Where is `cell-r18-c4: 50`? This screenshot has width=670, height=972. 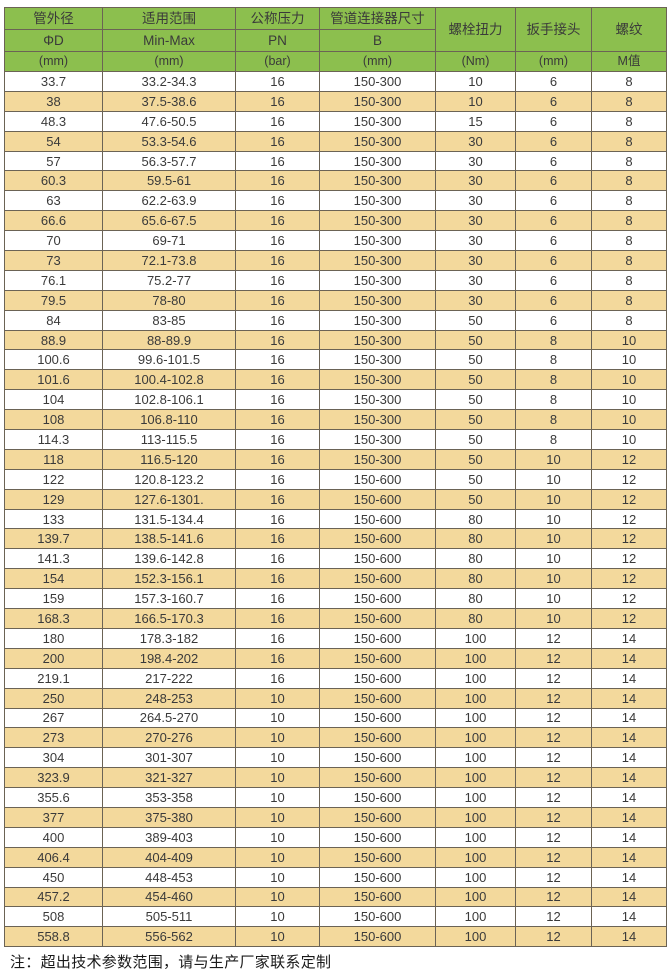 cell-r18-c4: 50 is located at coordinates (475, 439).